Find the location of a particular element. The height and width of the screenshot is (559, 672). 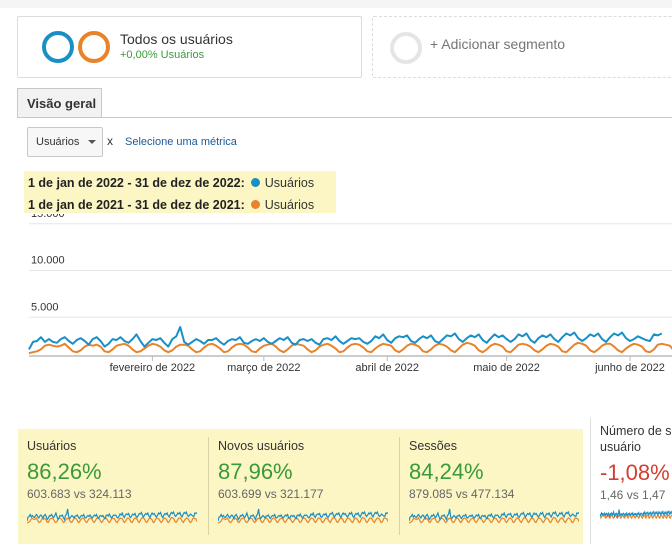

metric-title: Sessões is located at coordinates (433, 446).